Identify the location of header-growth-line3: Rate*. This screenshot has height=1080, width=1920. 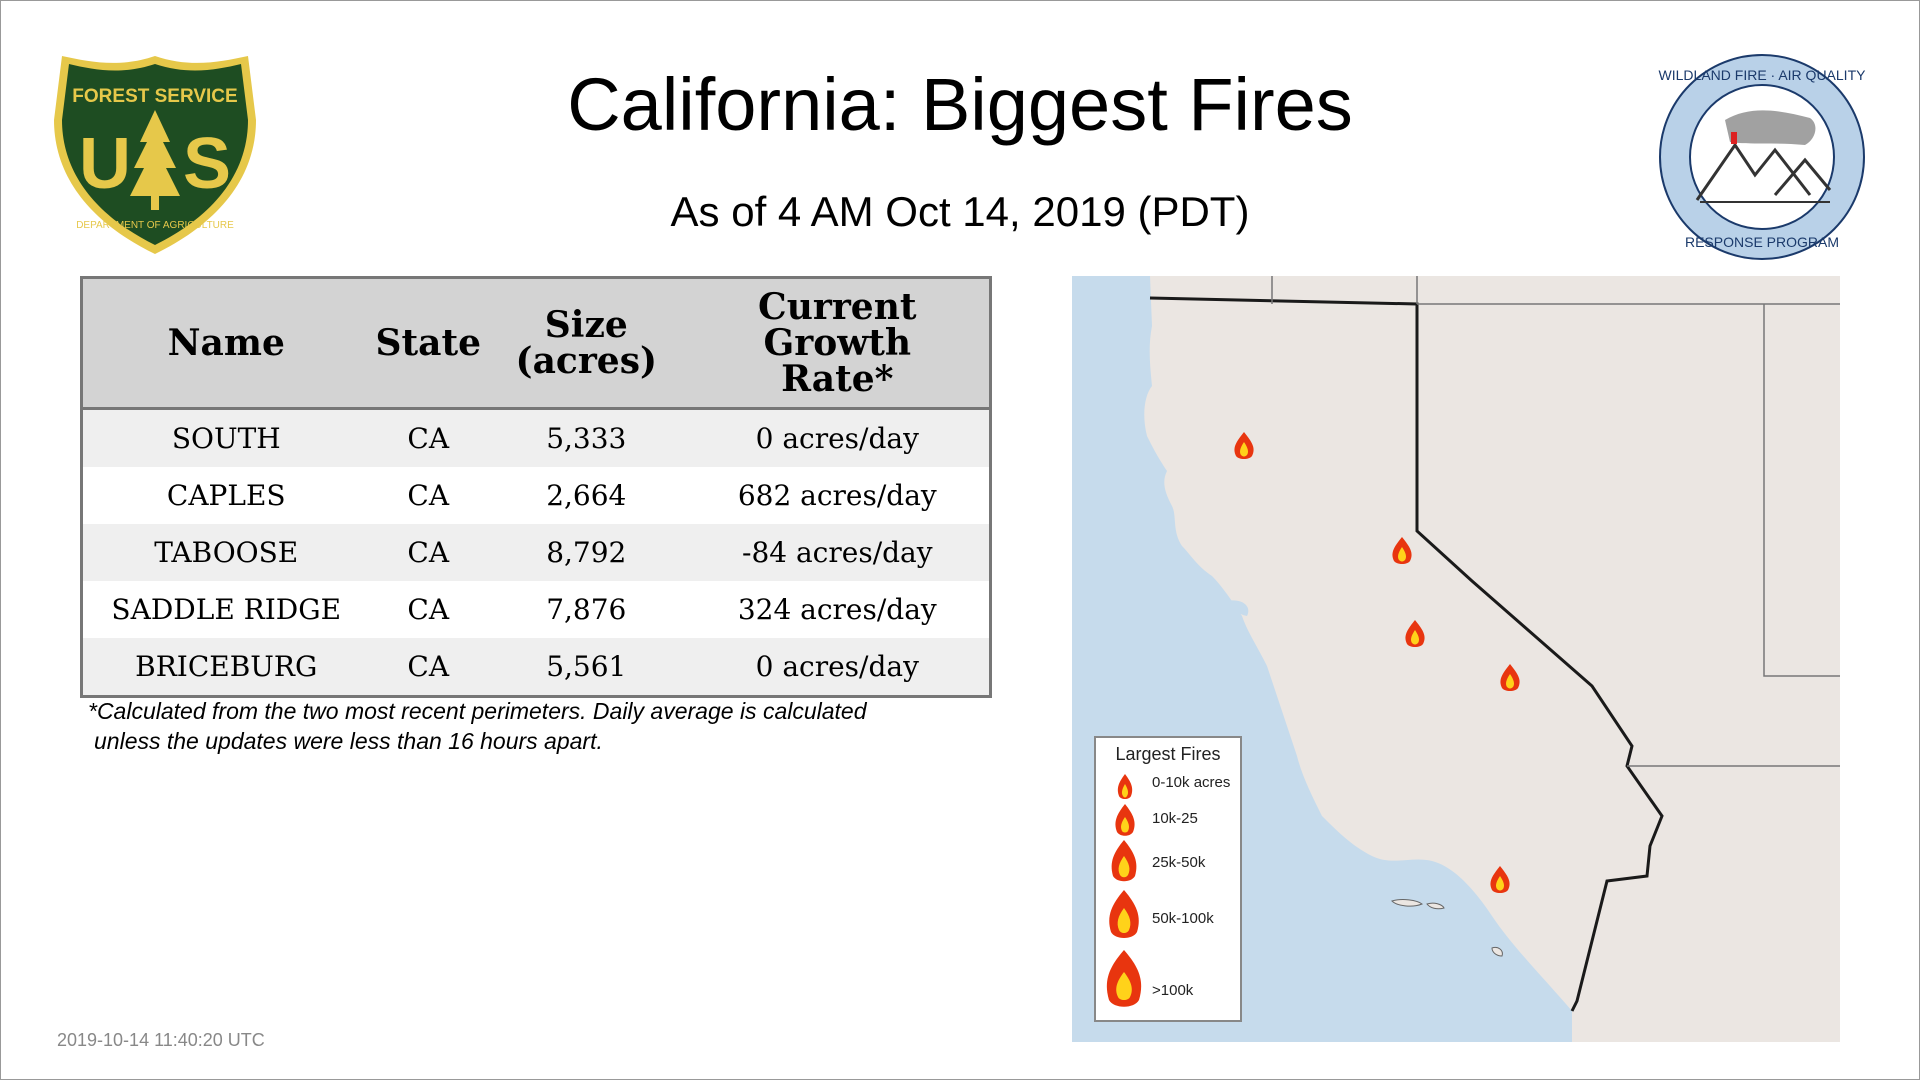
(837, 379).